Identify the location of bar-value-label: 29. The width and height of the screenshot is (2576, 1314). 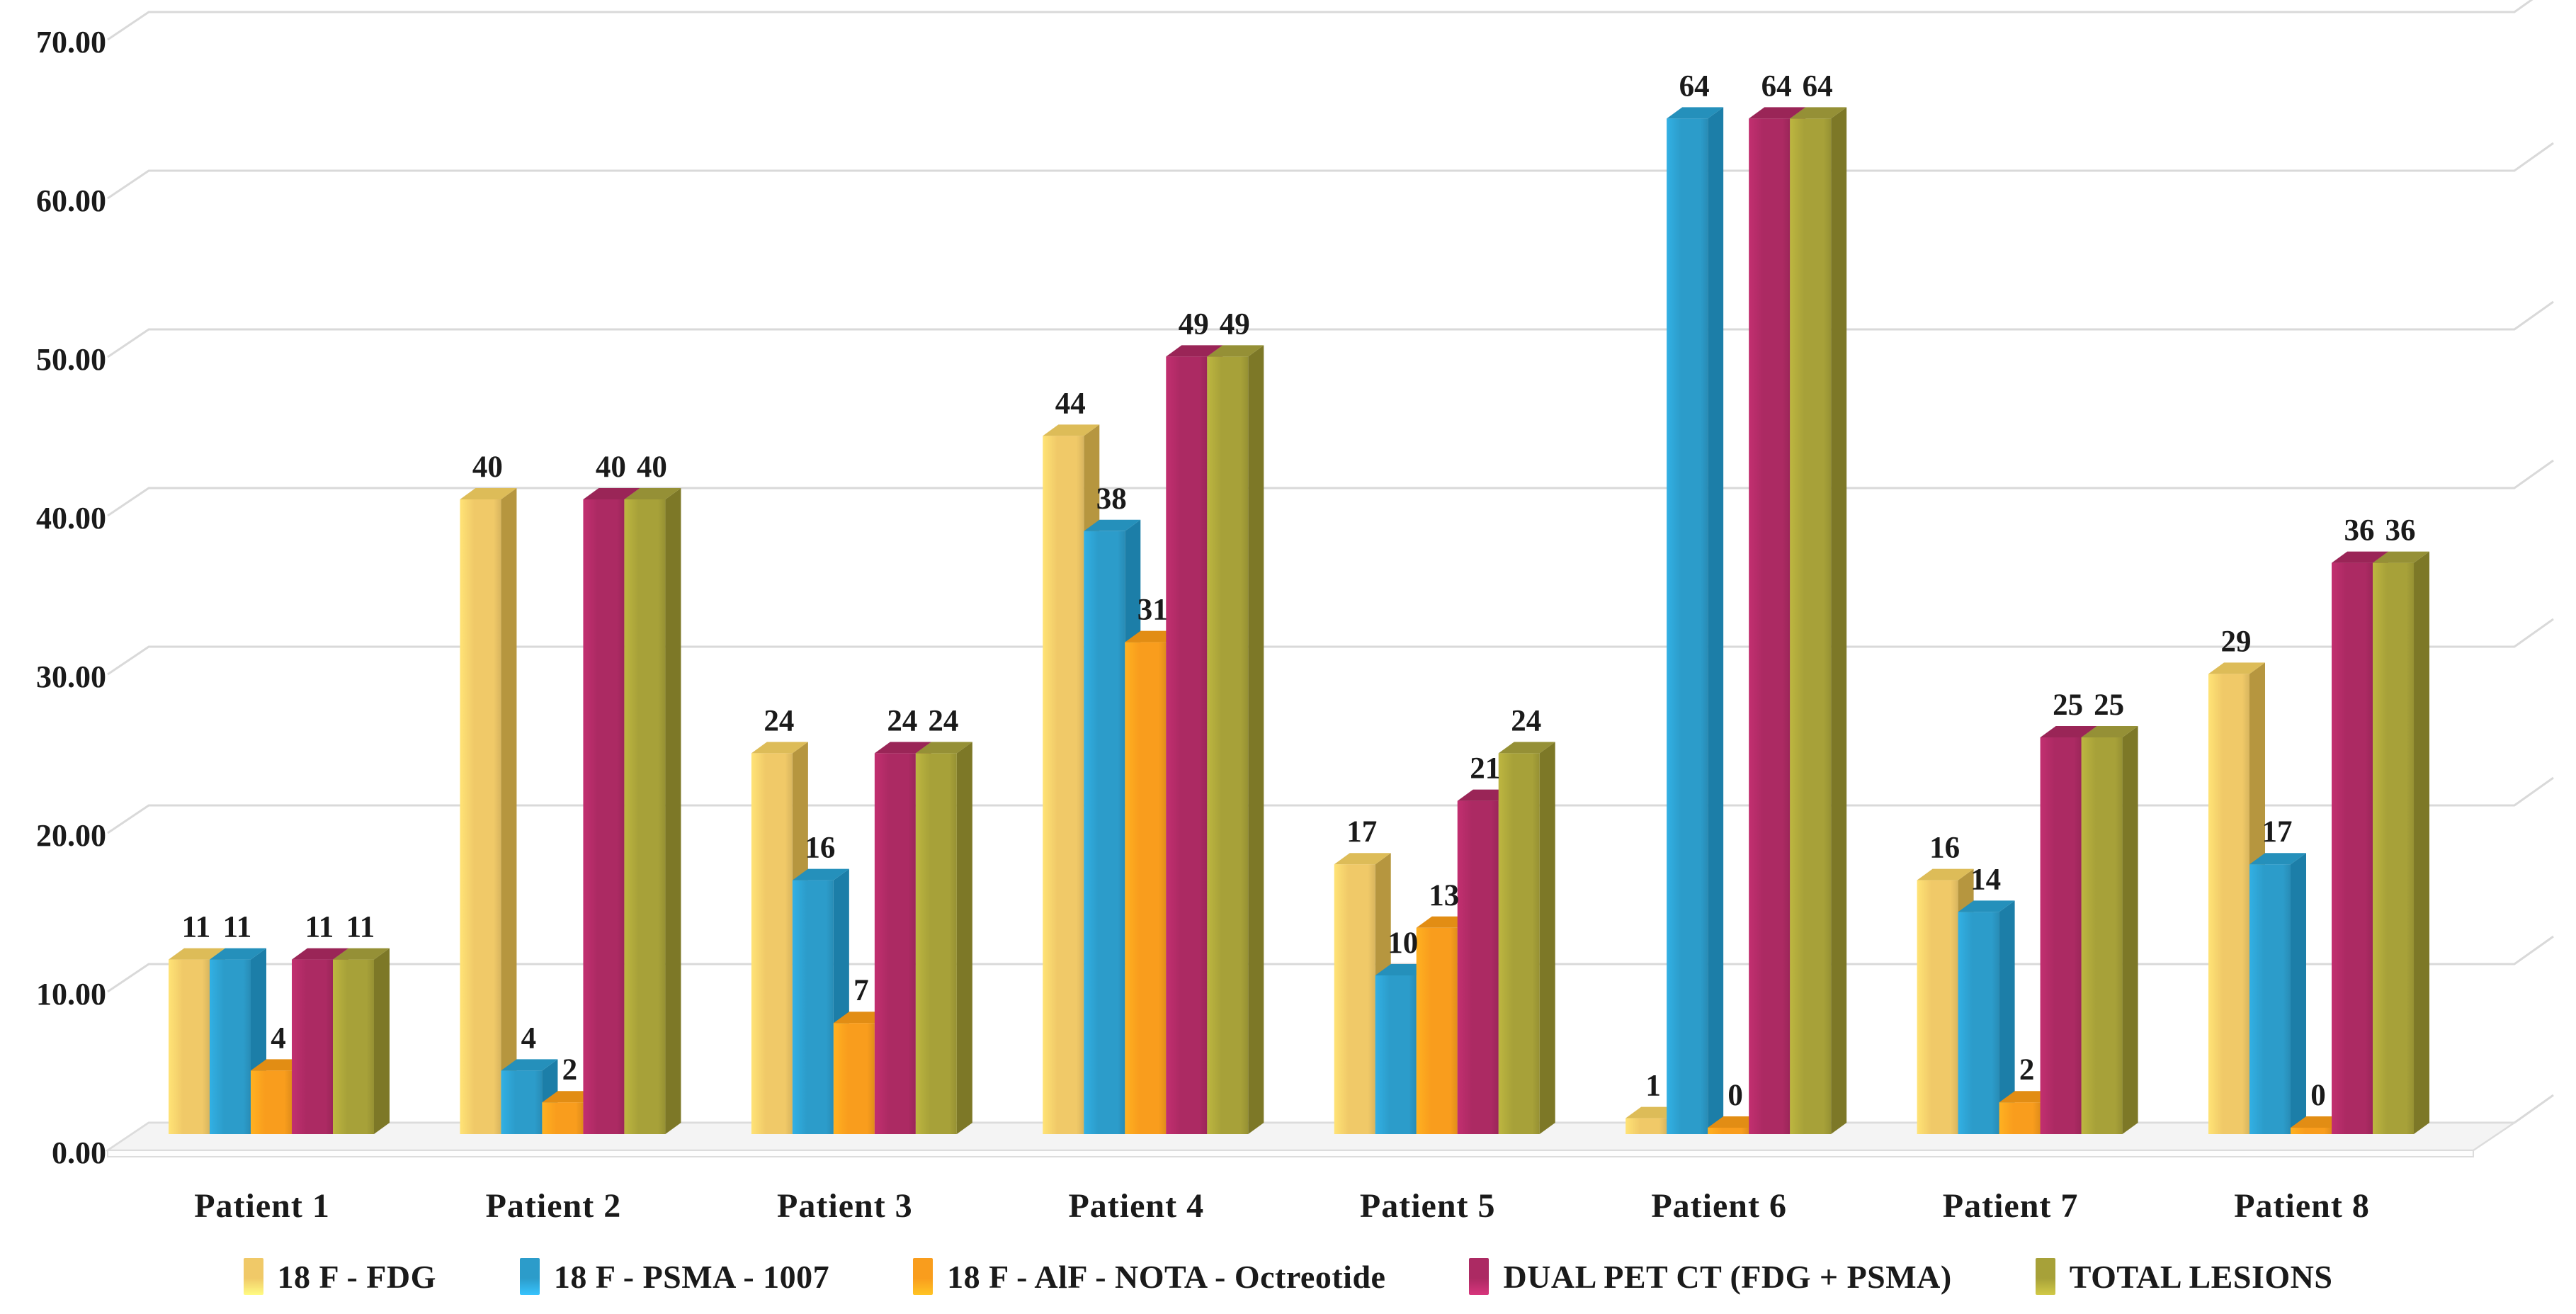
(2236, 641).